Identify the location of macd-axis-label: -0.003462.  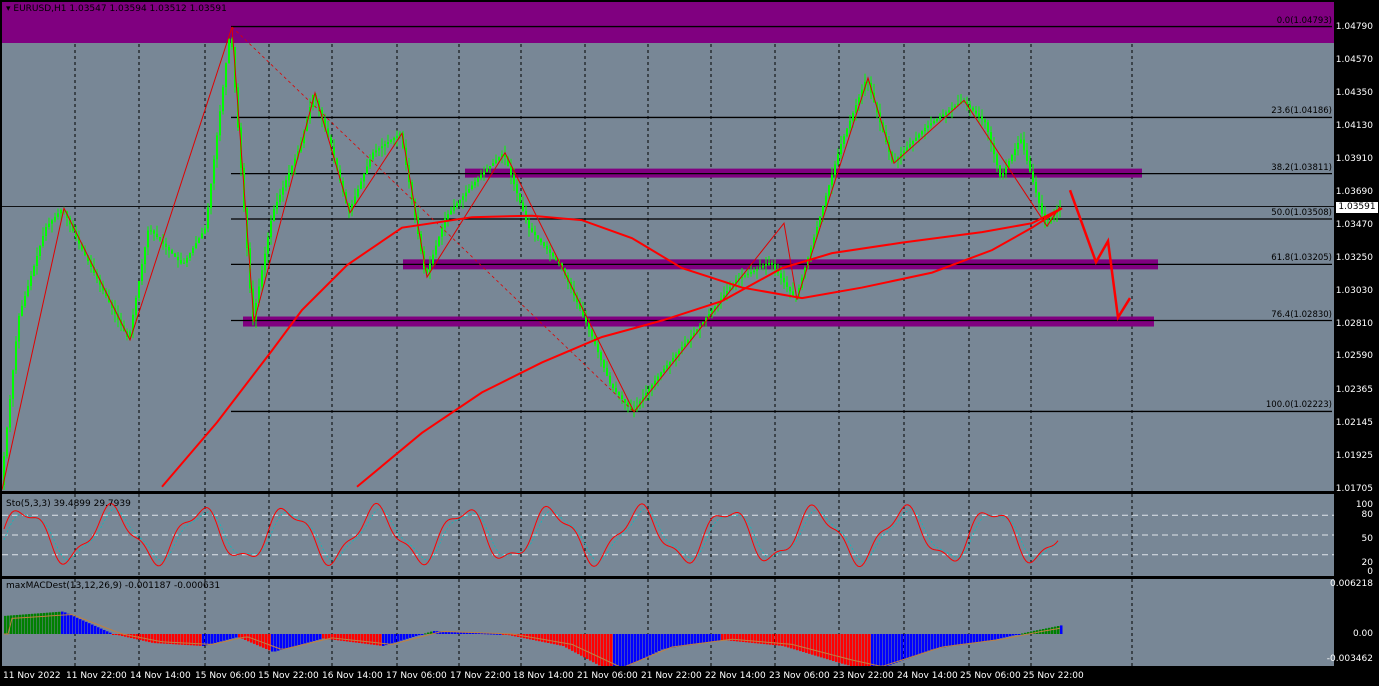
(1349, 659).